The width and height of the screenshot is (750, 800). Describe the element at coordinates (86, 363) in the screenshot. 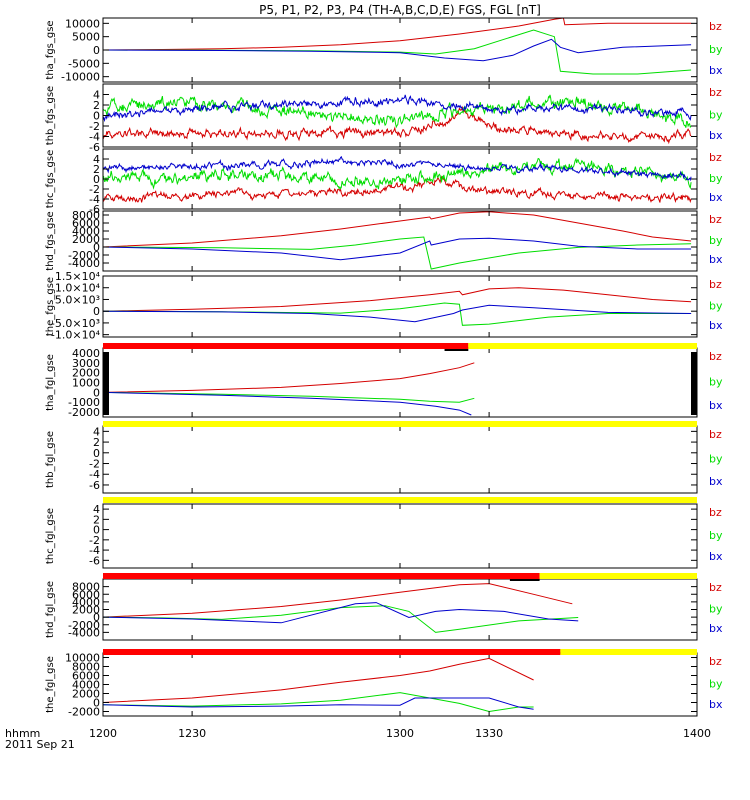

I see `y-tick-label: 3000` at that location.